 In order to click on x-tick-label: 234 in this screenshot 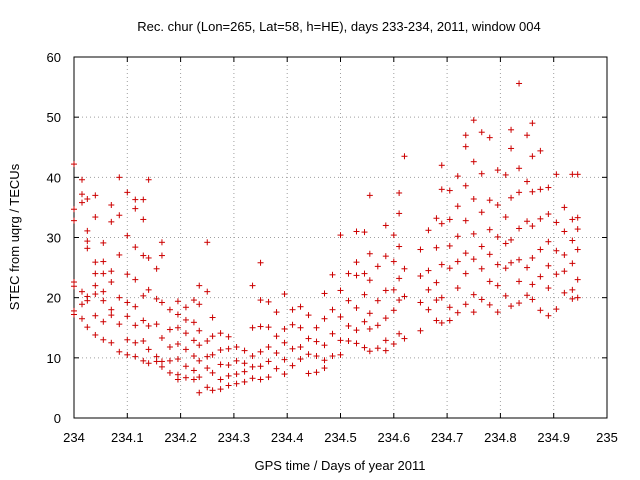, I will do `click(74, 437)`.